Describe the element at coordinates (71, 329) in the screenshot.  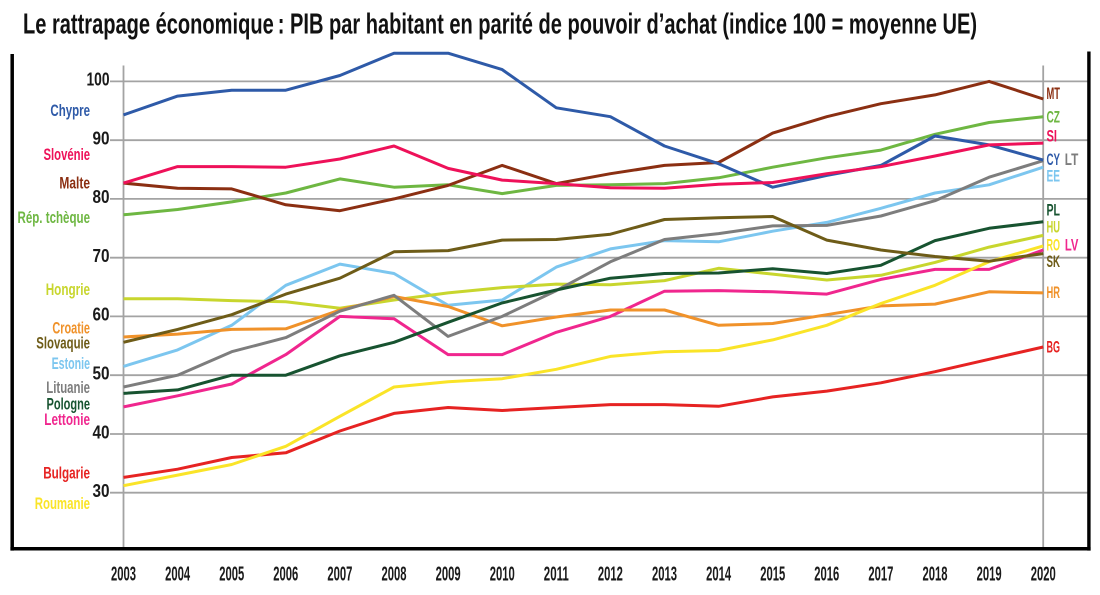
I see `svg-text: Croatie` at that location.